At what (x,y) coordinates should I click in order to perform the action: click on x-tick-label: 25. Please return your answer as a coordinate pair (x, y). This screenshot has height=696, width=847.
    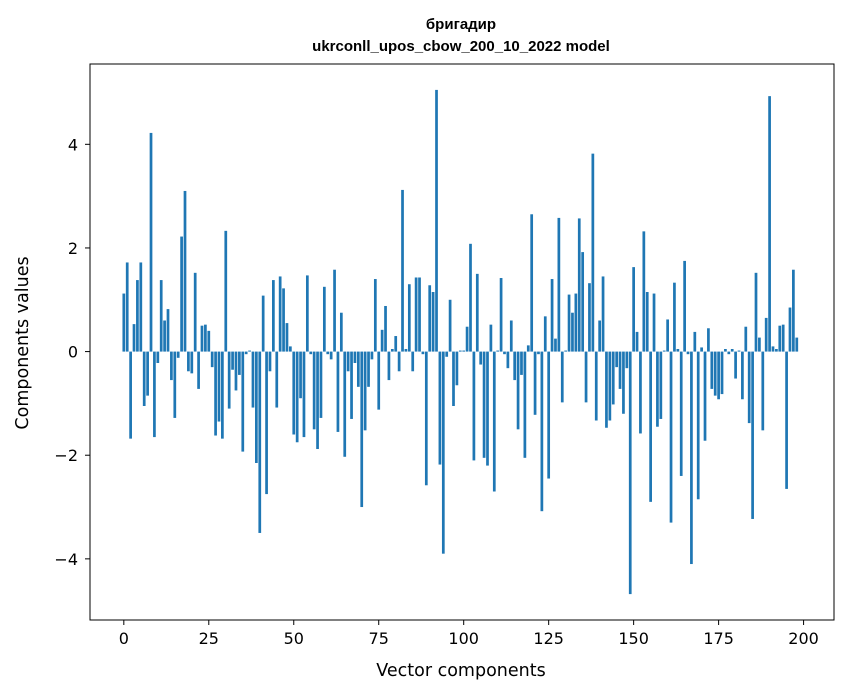
    Looking at the image, I should click on (209, 638).